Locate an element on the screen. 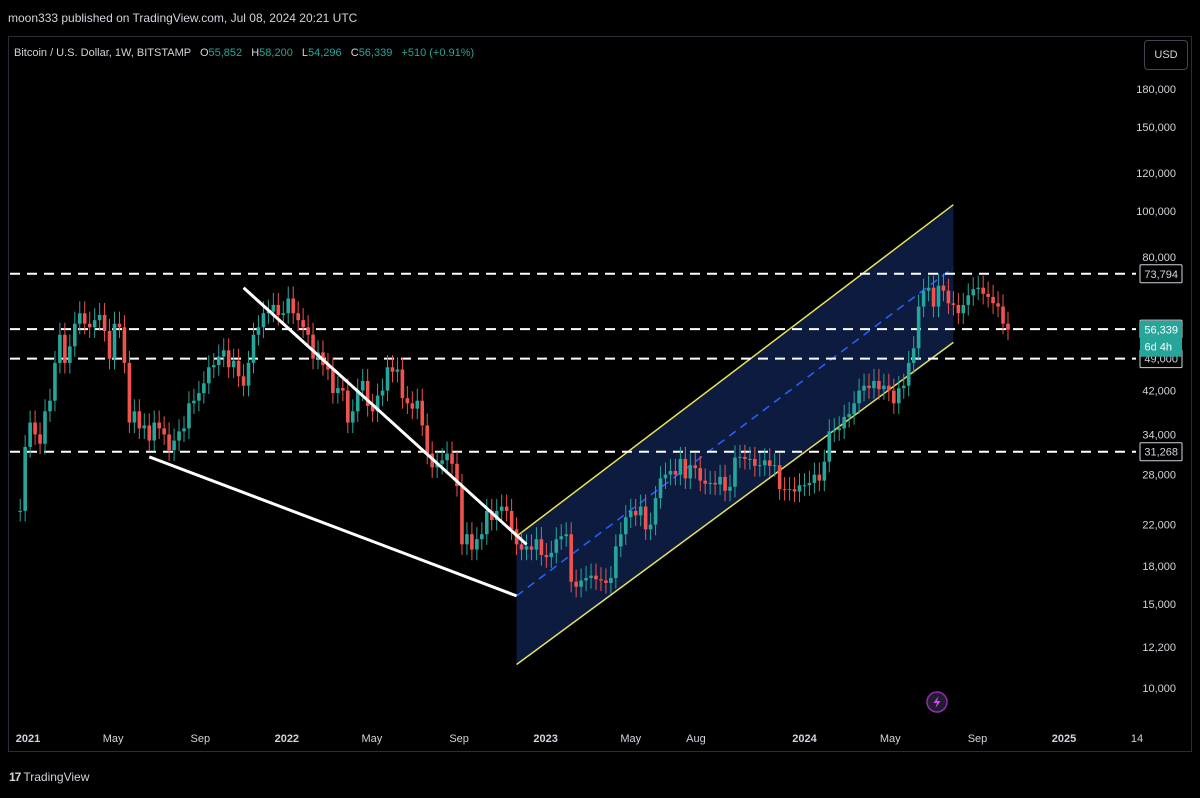 Image resolution: width=1200 pixels, height=798 pixels. price-tick-label: 18,000 is located at coordinates (1159, 567).